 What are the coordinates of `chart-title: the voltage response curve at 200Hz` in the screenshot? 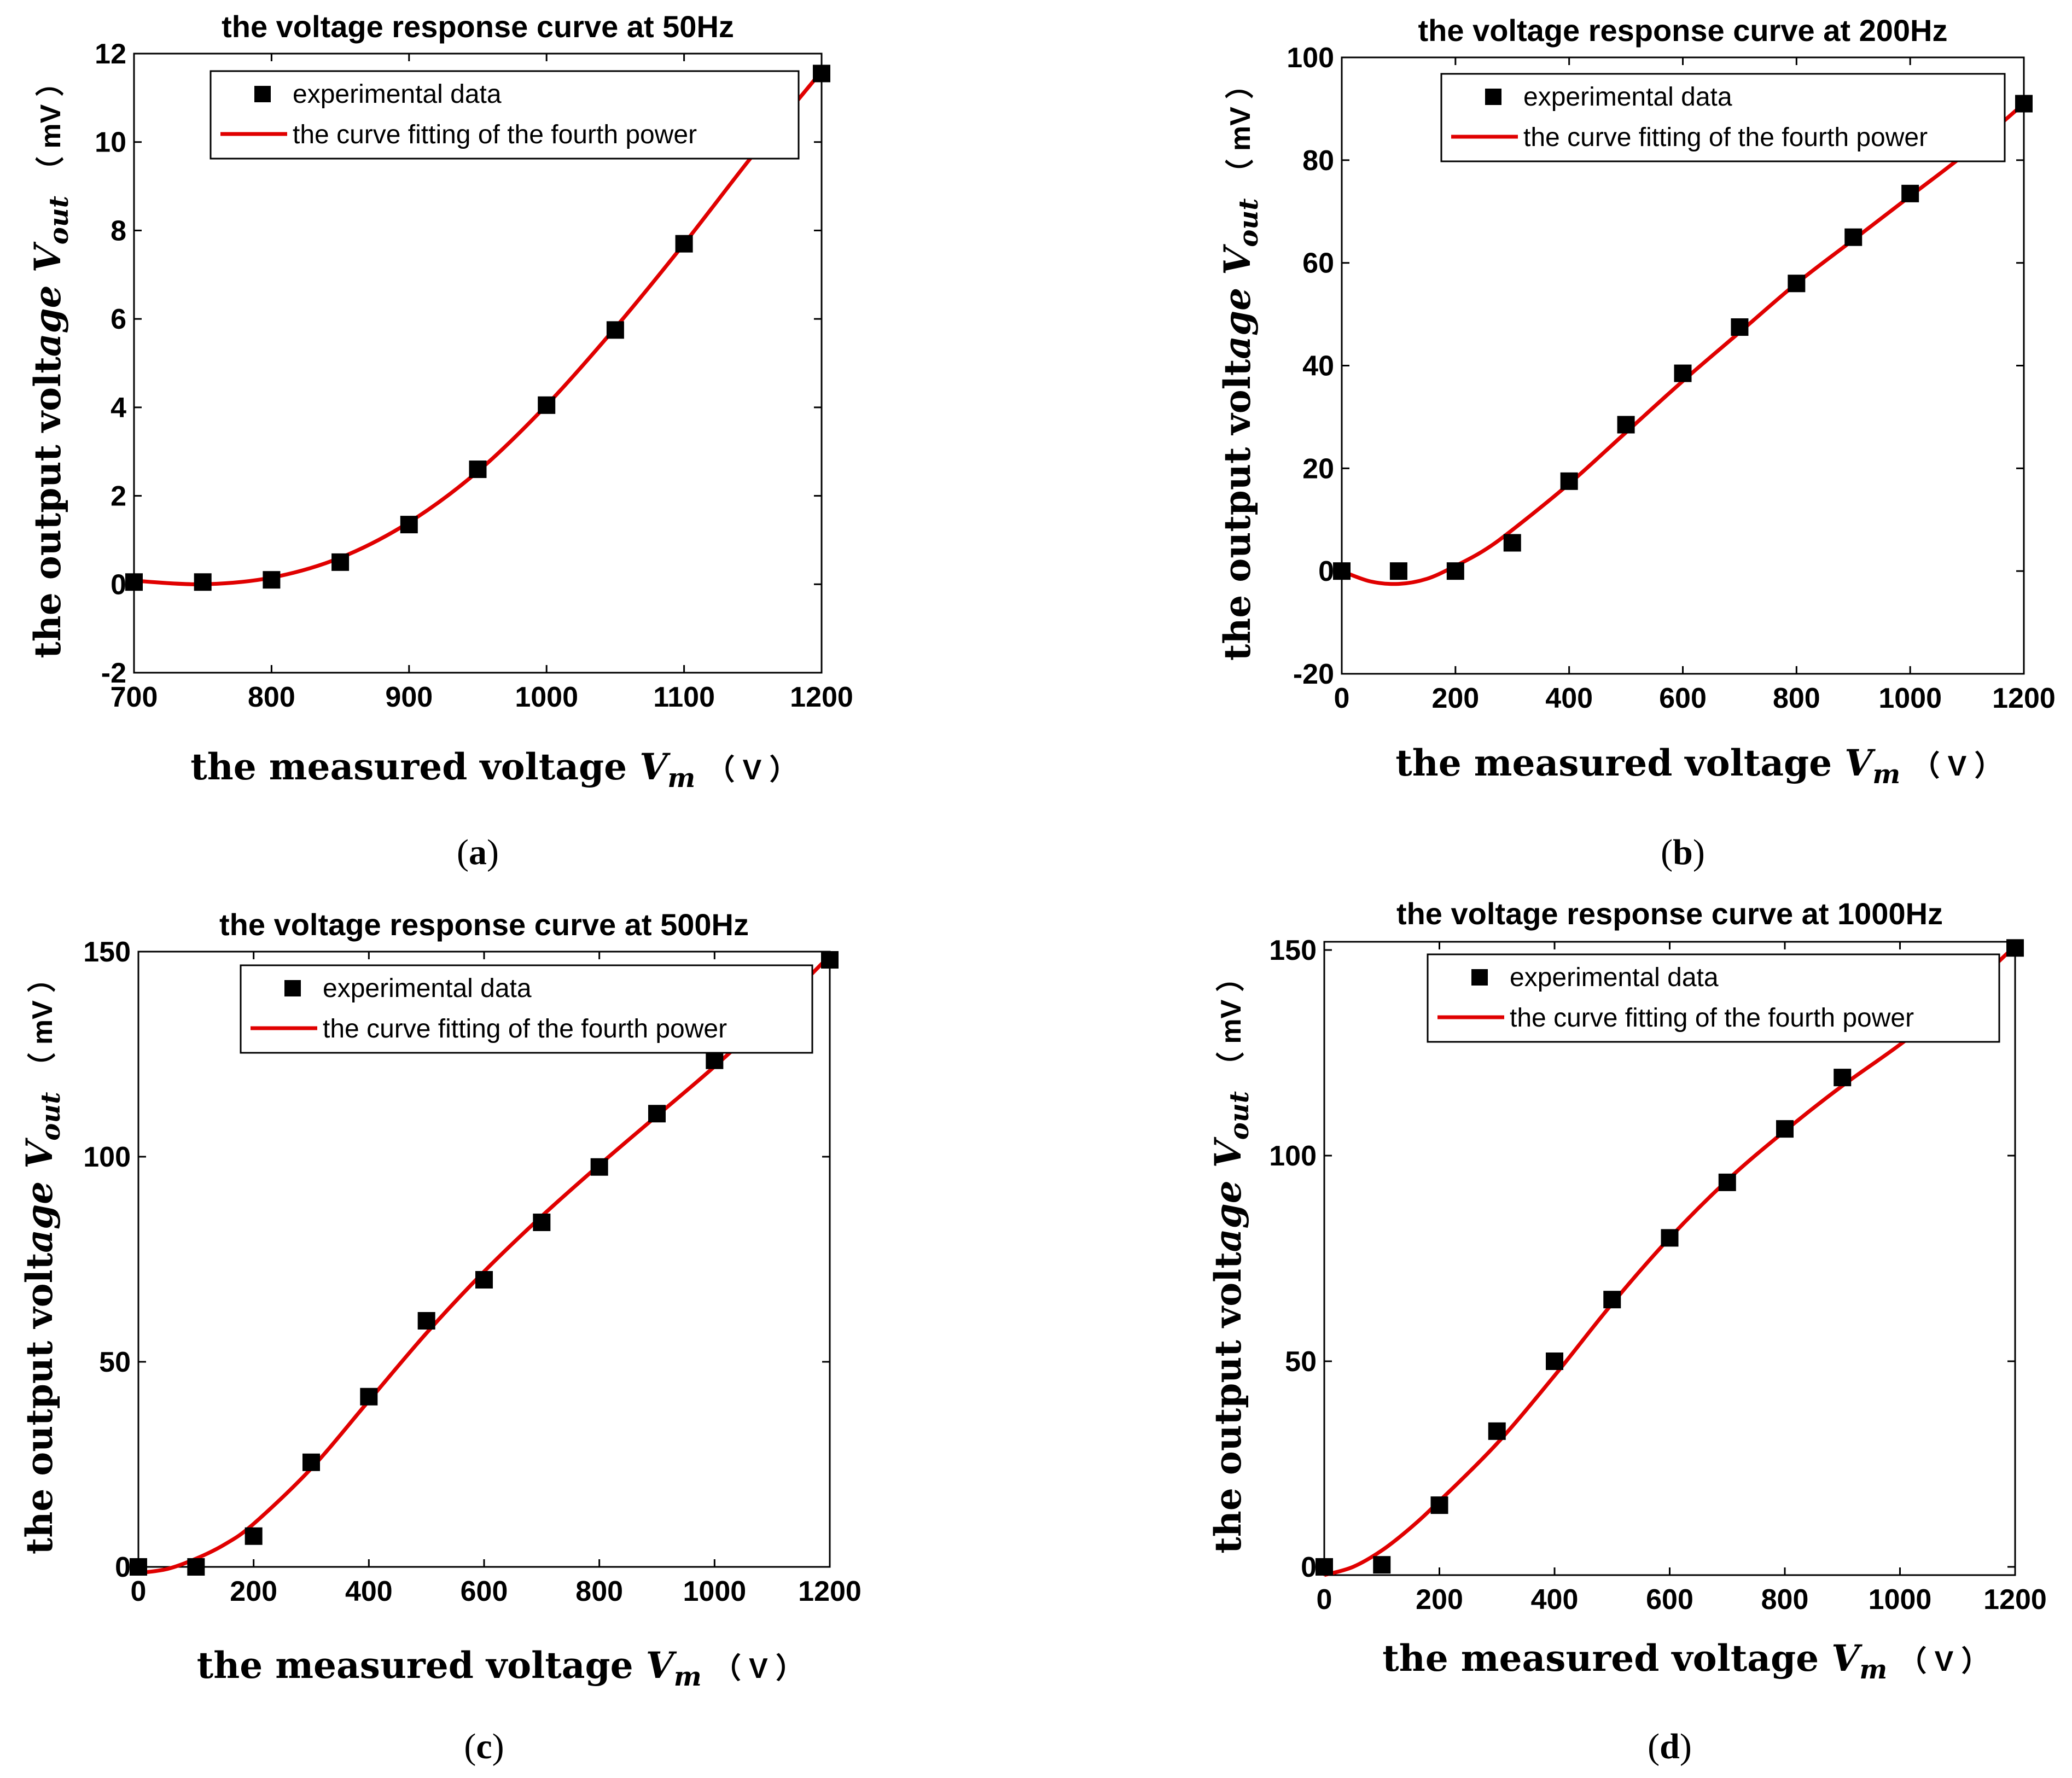 It's located at (1683, 30).